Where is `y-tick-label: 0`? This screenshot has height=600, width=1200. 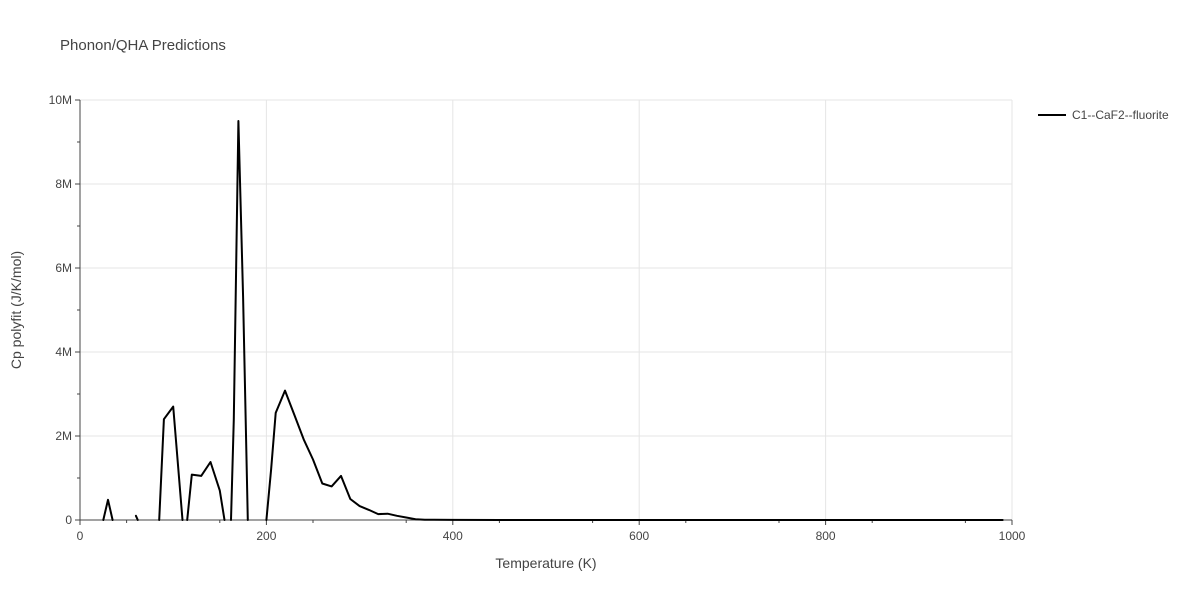
y-tick-label: 0 is located at coordinates (68, 520).